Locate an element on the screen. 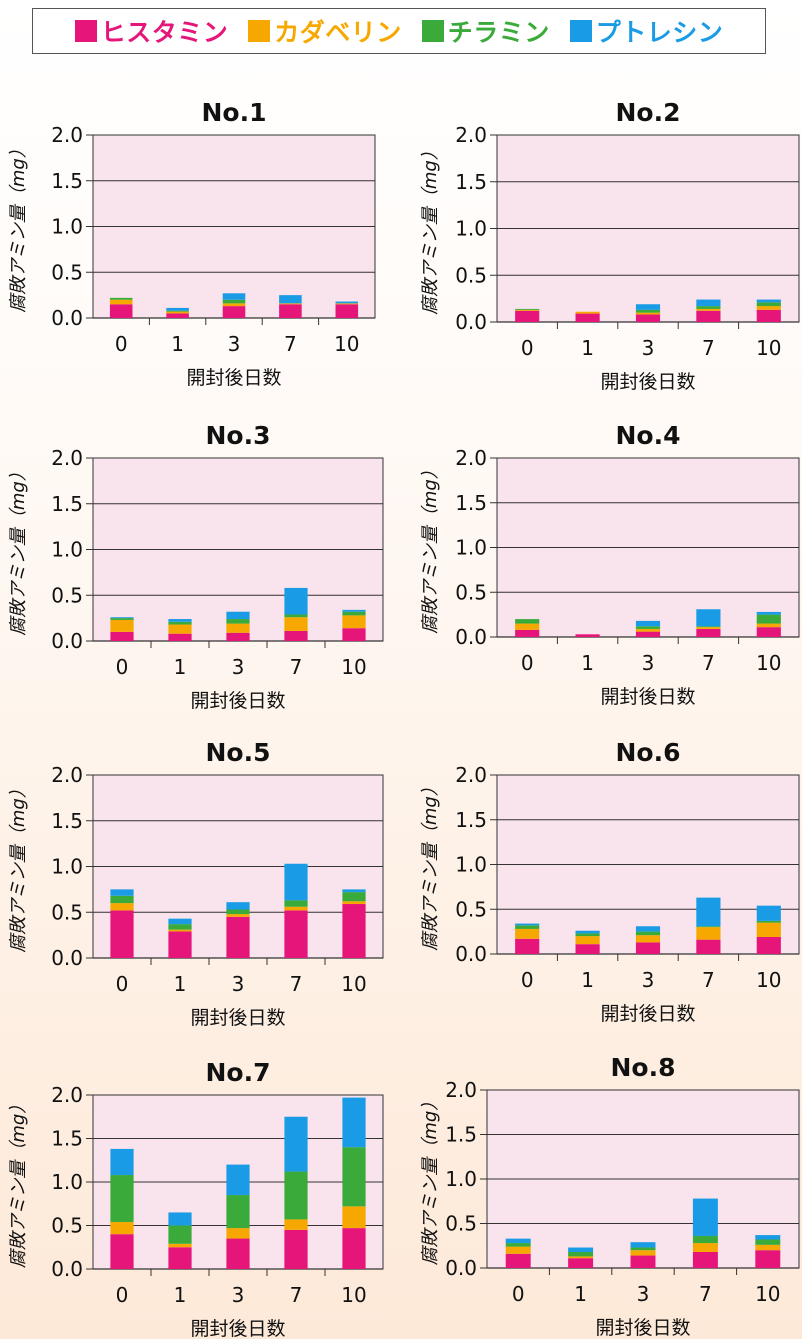 The height and width of the screenshot is (1339, 802). chart-title: No.7 is located at coordinates (238, 1072).